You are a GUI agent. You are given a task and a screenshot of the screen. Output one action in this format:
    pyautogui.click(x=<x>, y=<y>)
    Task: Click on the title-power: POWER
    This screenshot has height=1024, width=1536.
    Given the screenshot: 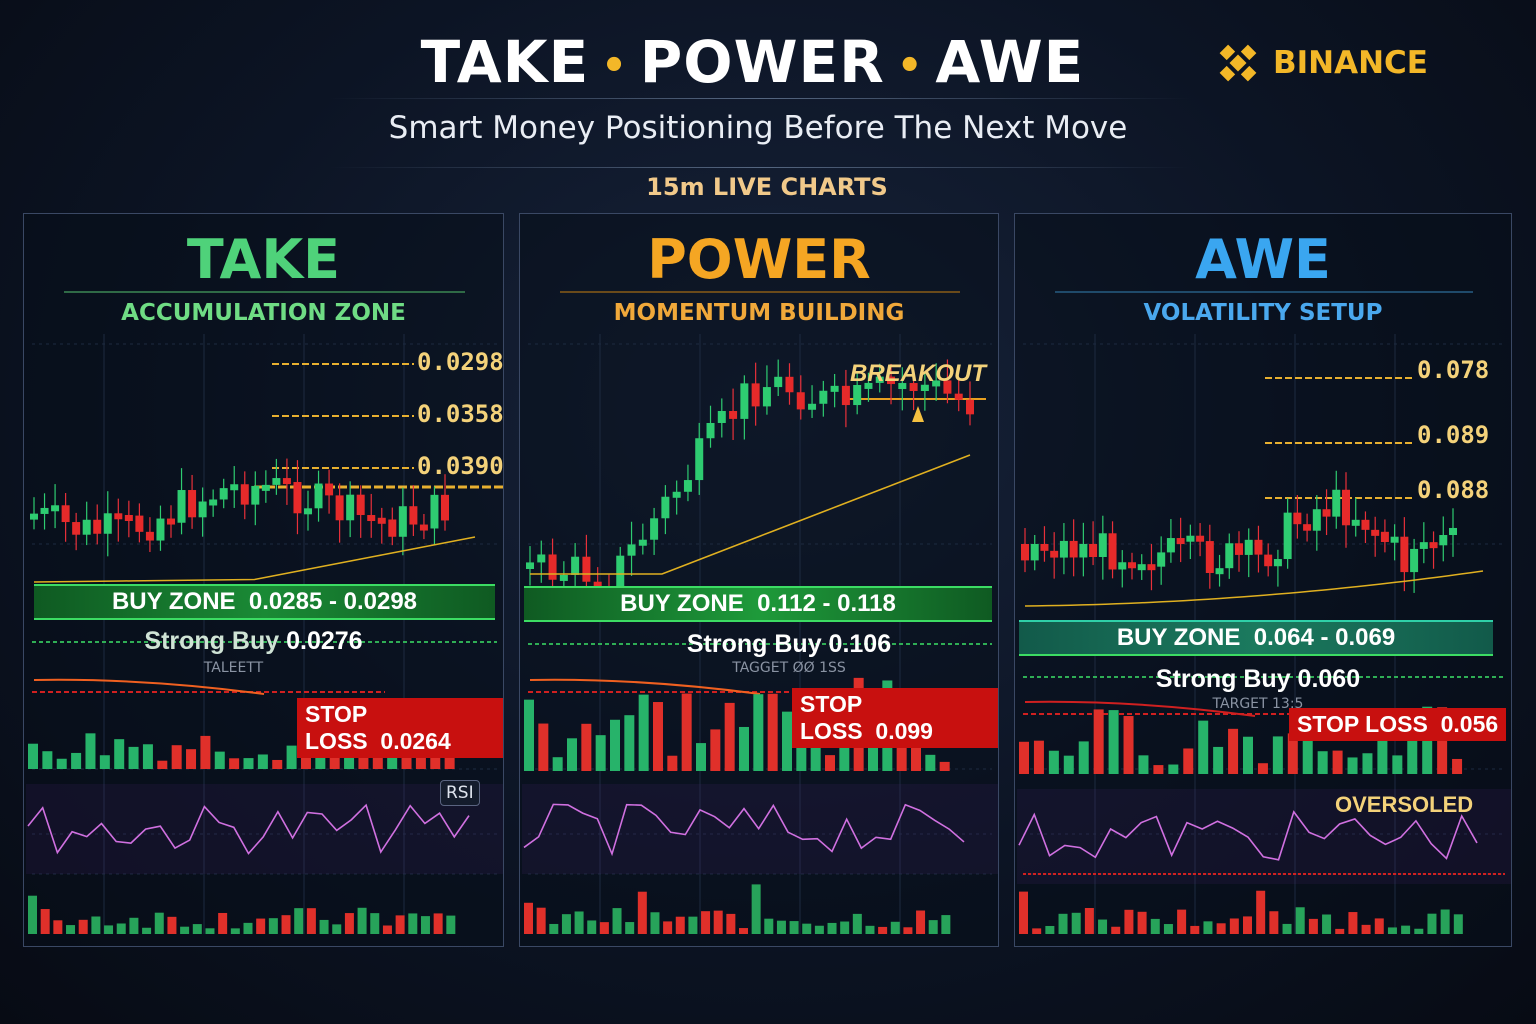 What is the action you would take?
    pyautogui.click(x=762, y=62)
    